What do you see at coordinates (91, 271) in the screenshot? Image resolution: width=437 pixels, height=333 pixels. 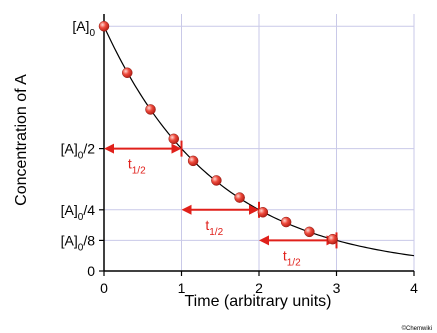 I see `y-tick-label: 0` at bounding box center [91, 271].